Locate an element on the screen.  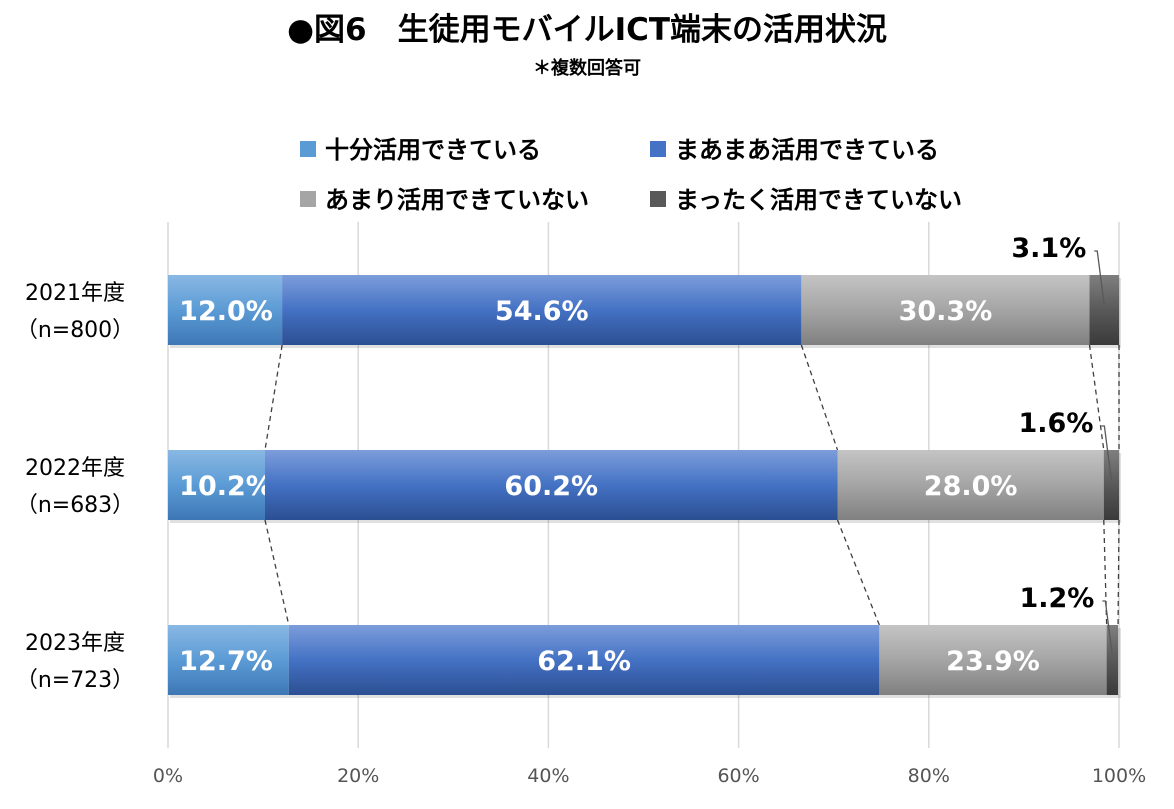
legend-label: まったく活用できていない is located at coordinates (818, 200).